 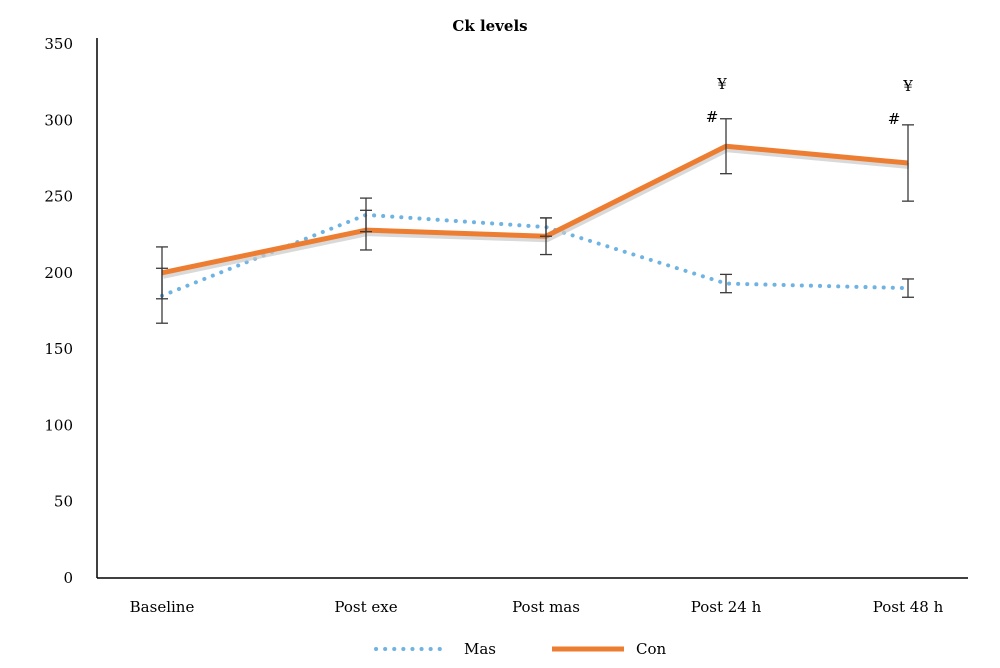 I want to click on x-tick-label: Post 24 h, so click(x=726, y=607).